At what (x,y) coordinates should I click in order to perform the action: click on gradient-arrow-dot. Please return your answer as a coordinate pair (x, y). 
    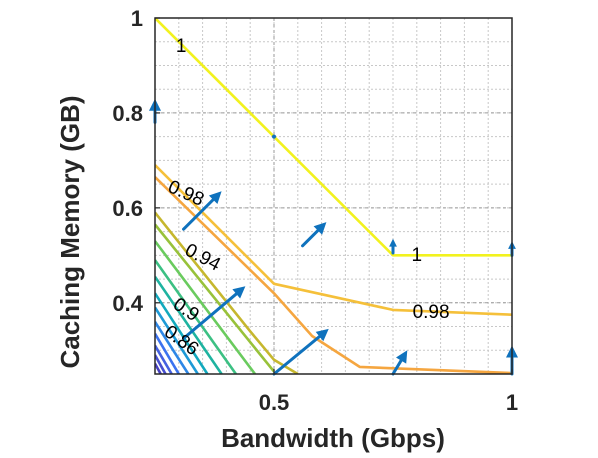
    Looking at the image, I should click on (274, 136).